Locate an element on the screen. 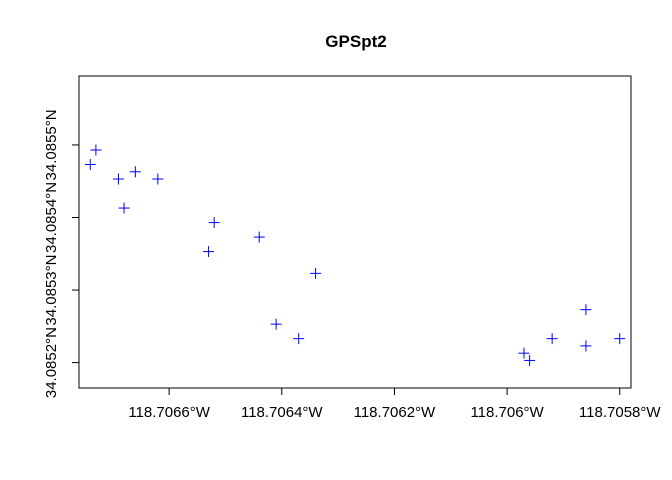 This screenshot has height=480, width=672. x-tick-label: 118.7066°W is located at coordinates (169, 412).